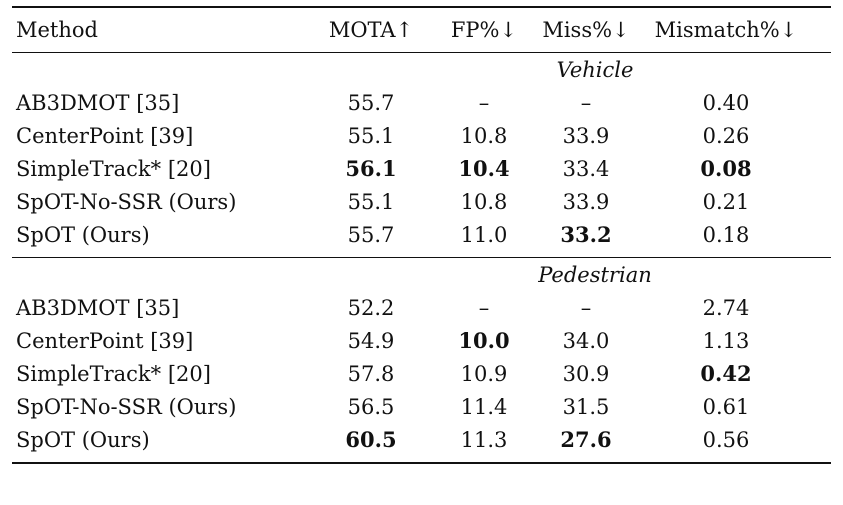 The width and height of the screenshot is (843, 505). Describe the element at coordinates (421, 307) in the screenshot. I see `table-row: AB3DMOT [35] 52.2 – – 2.74` at that location.